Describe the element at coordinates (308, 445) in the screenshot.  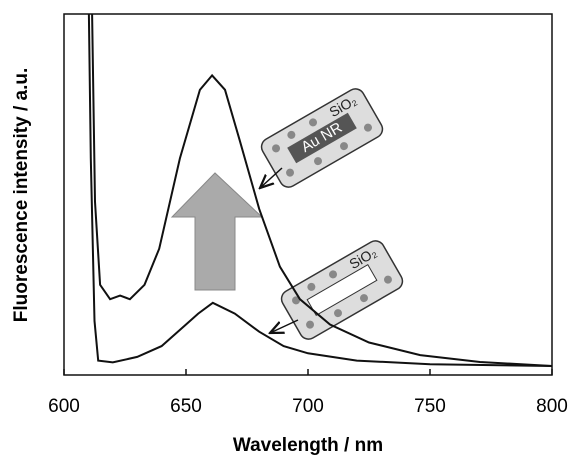
I see `x-axis-label: Wavelength / nm` at that location.